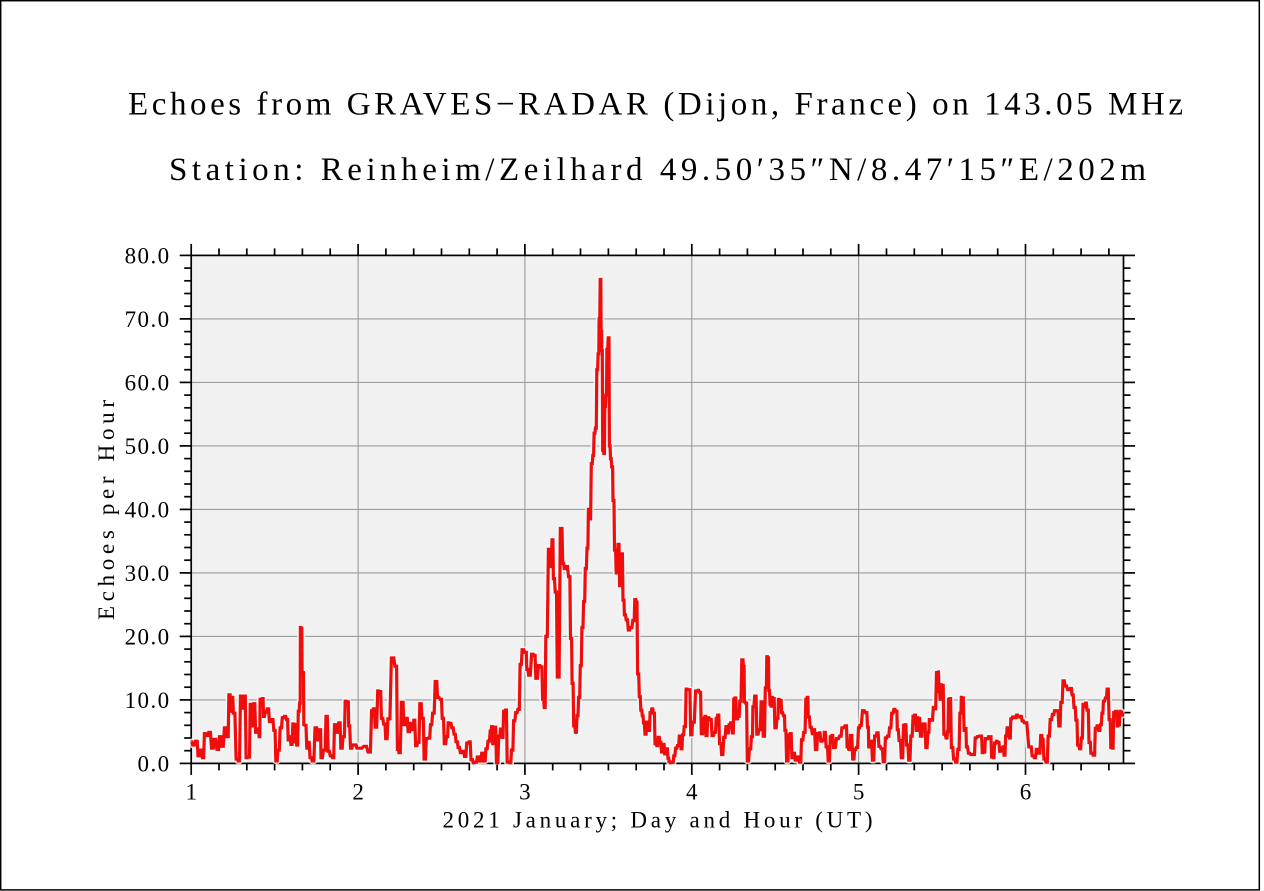 The width and height of the screenshot is (1264, 891). Describe the element at coordinates (154, 763) in the screenshot. I see `svg-text: 0.0` at that location.